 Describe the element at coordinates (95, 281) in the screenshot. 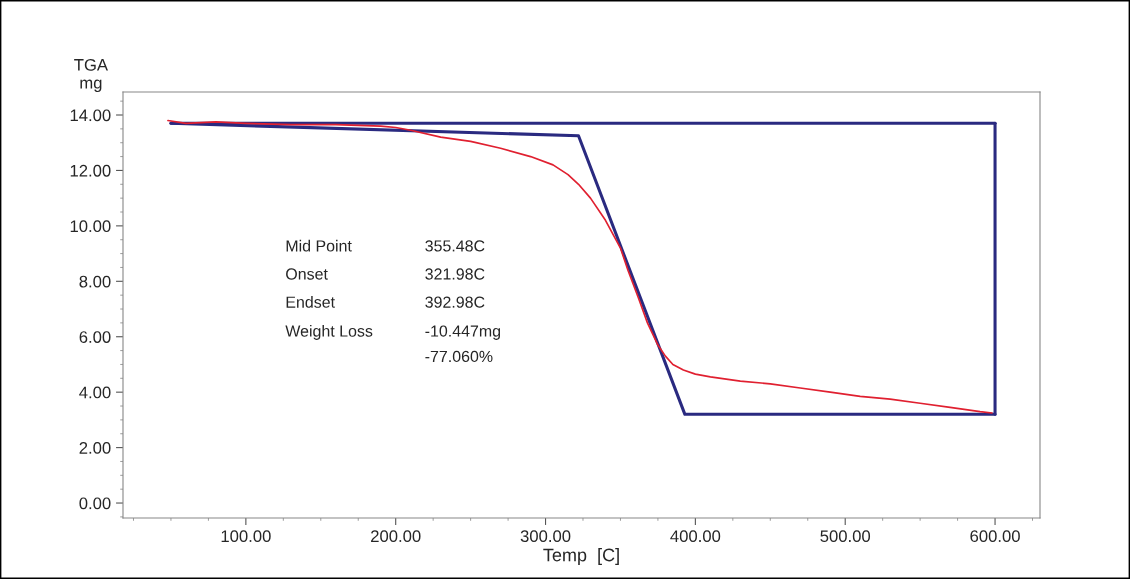

I see `y-tick-label: 8.00` at that location.